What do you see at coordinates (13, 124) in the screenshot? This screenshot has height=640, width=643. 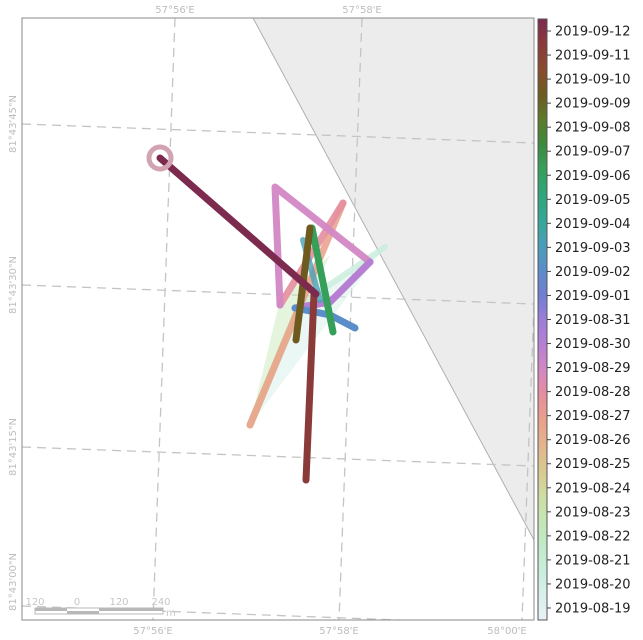 I see `left-label-lat: 81°43'45"N` at bounding box center [13, 124].